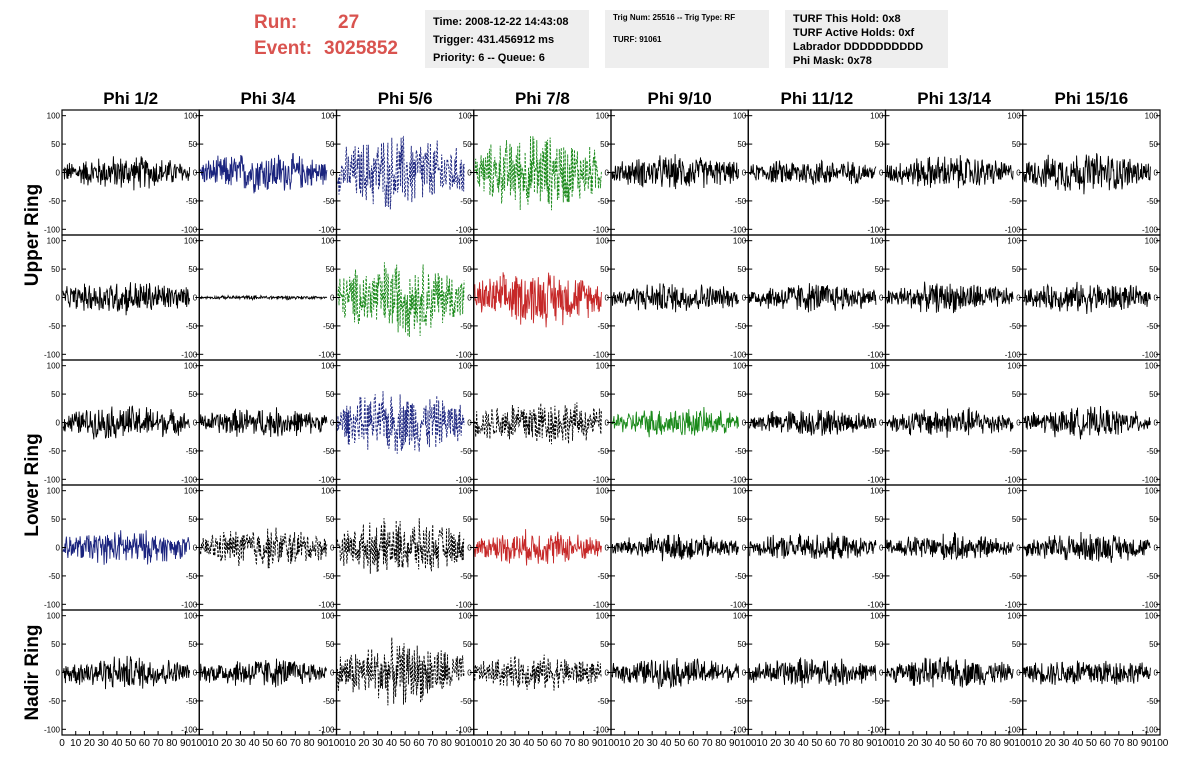 This screenshot has width=1196, height=772. I want to click on column-header: Phi 13/14, so click(954, 98).